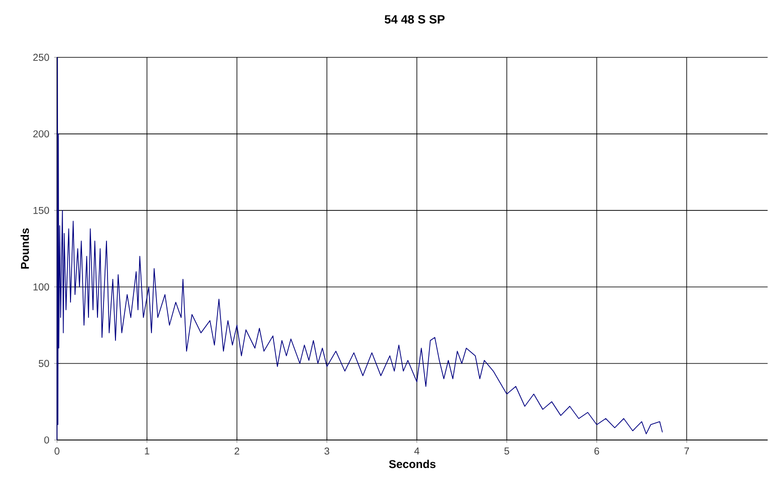 This screenshot has width=769, height=486. I want to click on chart-title: 54 48 S SP, so click(414, 19).